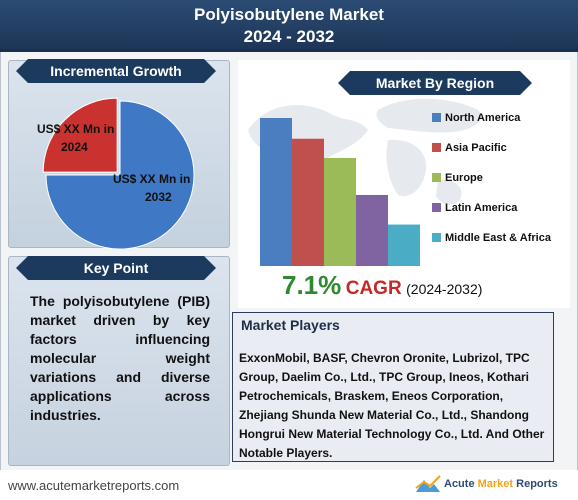 The image size is (578, 500). I want to click on company-logo: Acute Market Reports, so click(494, 485).